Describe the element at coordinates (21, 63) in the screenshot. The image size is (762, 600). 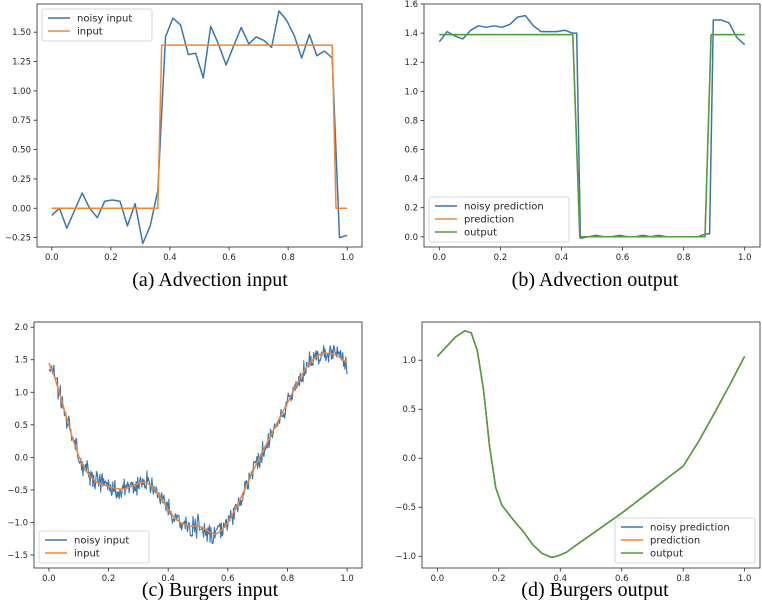
I see `y-tick-label: 1.25` at that location.